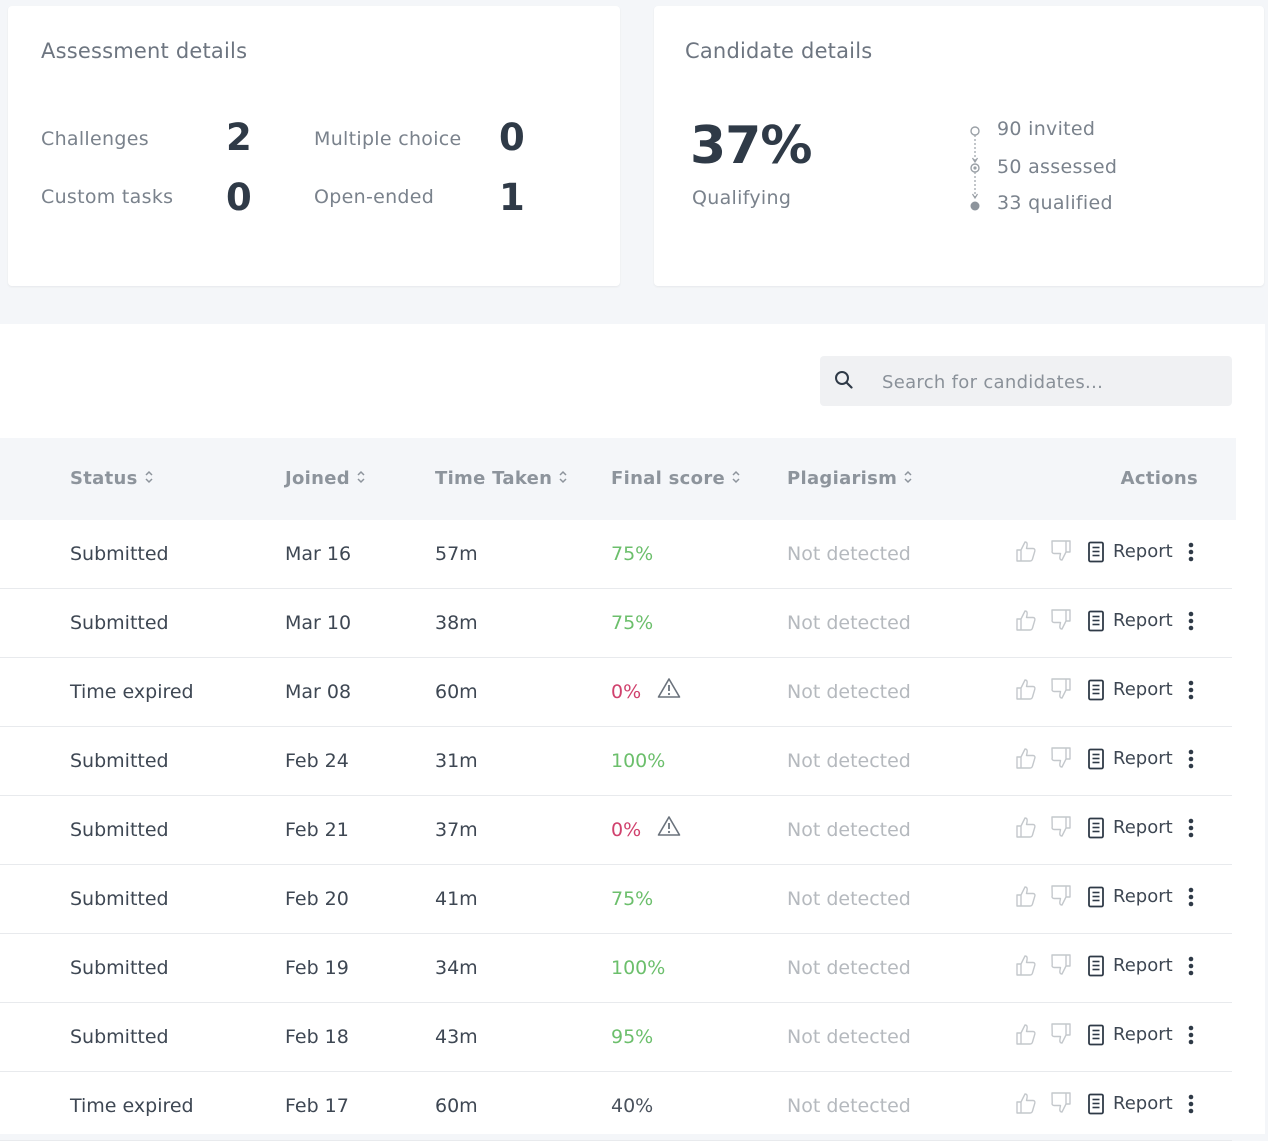  What do you see at coordinates (456, 899) in the screenshot?
I see `time-taken-cell: 41m` at bounding box center [456, 899].